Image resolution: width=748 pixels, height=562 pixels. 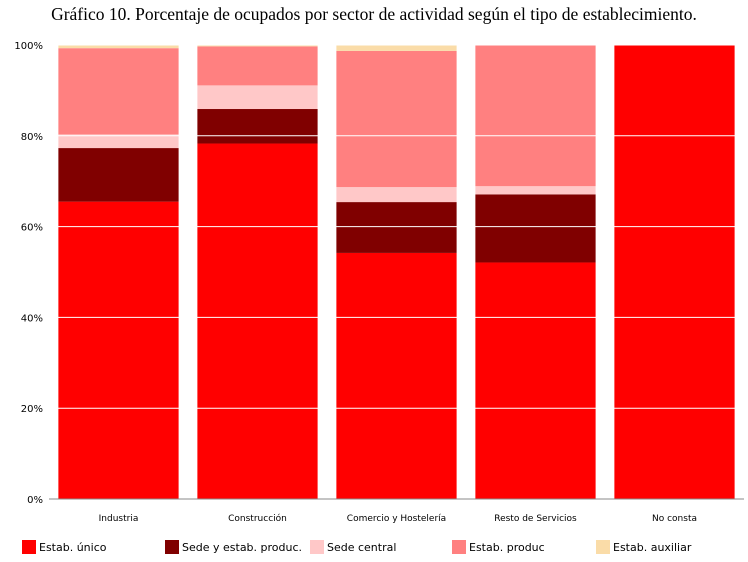 I want to click on x-tick-label: Comercio y Hostelería, so click(x=396, y=519).